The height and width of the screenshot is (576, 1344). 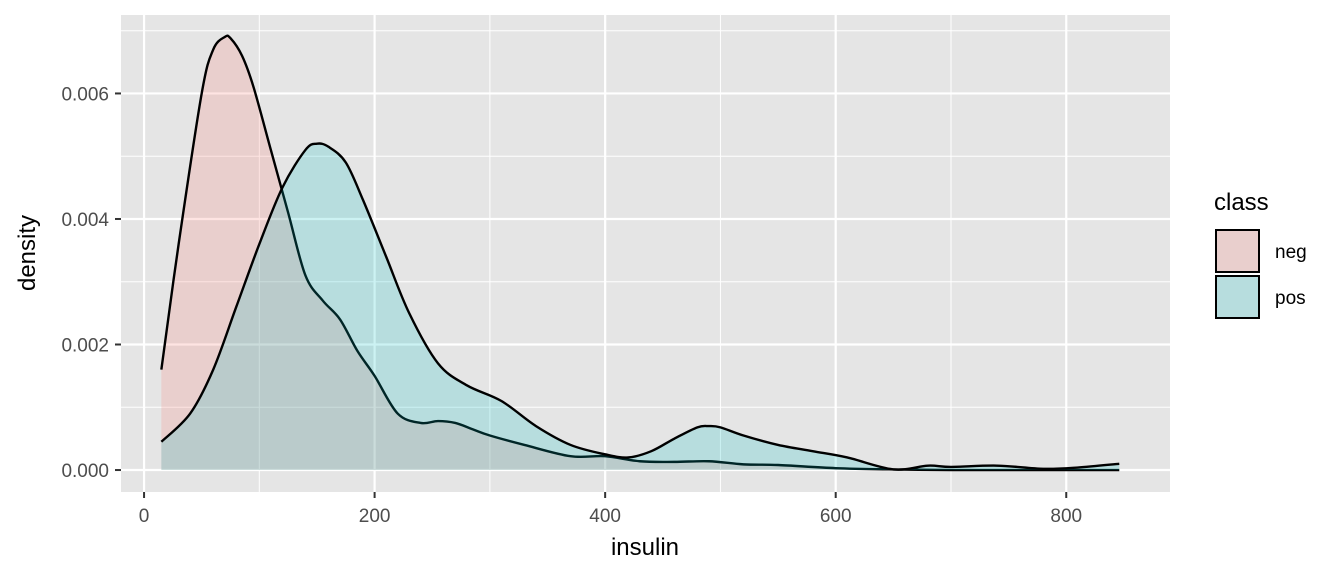 What do you see at coordinates (85, 471) in the screenshot?
I see `y-tick-label-0: 0.000` at bounding box center [85, 471].